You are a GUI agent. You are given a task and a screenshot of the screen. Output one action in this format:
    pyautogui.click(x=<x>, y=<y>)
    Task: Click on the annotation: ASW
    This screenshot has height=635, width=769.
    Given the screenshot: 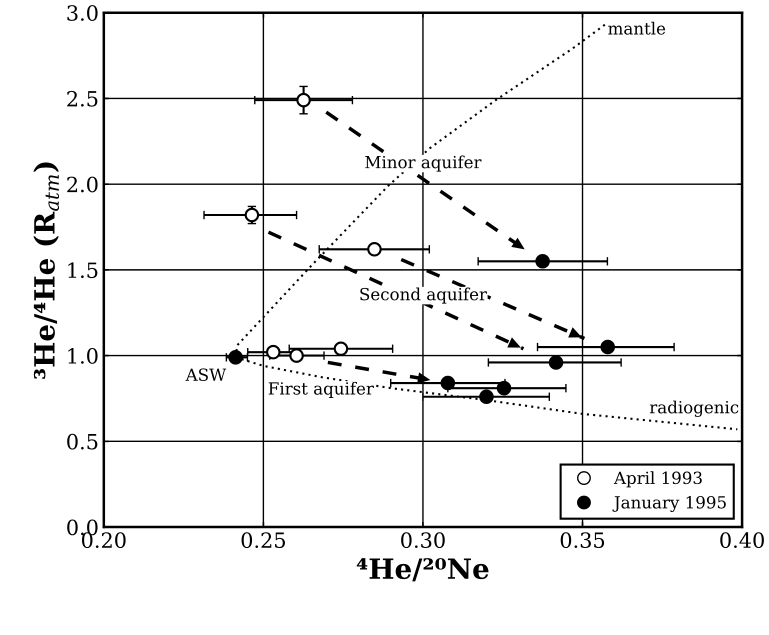 What is the action you would take?
    pyautogui.click(x=206, y=375)
    